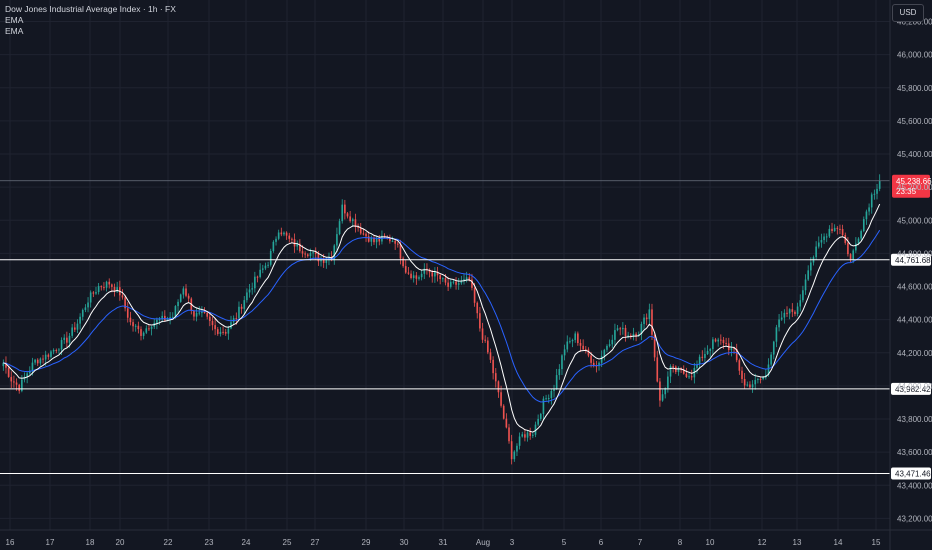 This screenshot has height=550, width=932. What do you see at coordinates (911, 259) in the screenshot?
I see `level-label-bg` at bounding box center [911, 259].